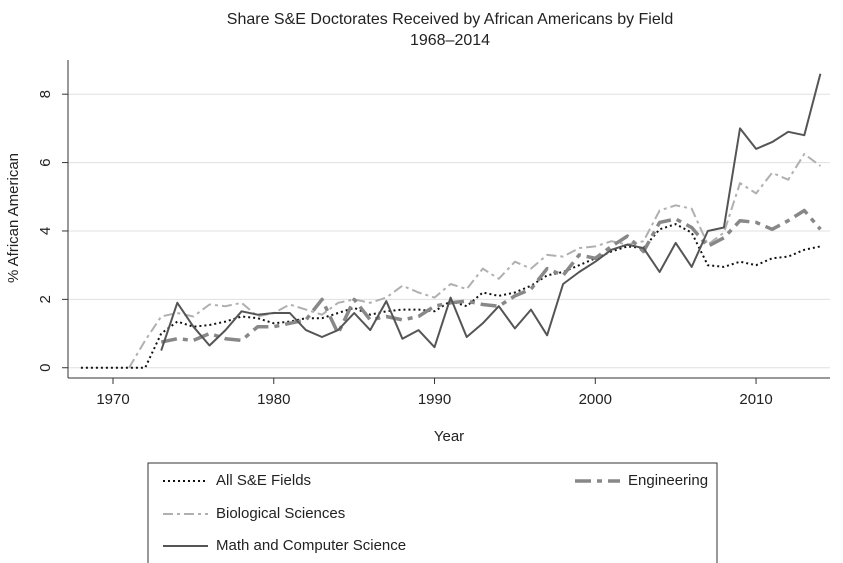 The width and height of the screenshot is (843, 563). What do you see at coordinates (263, 480) in the screenshot?
I see `legend-label: All S&E Fields` at bounding box center [263, 480].